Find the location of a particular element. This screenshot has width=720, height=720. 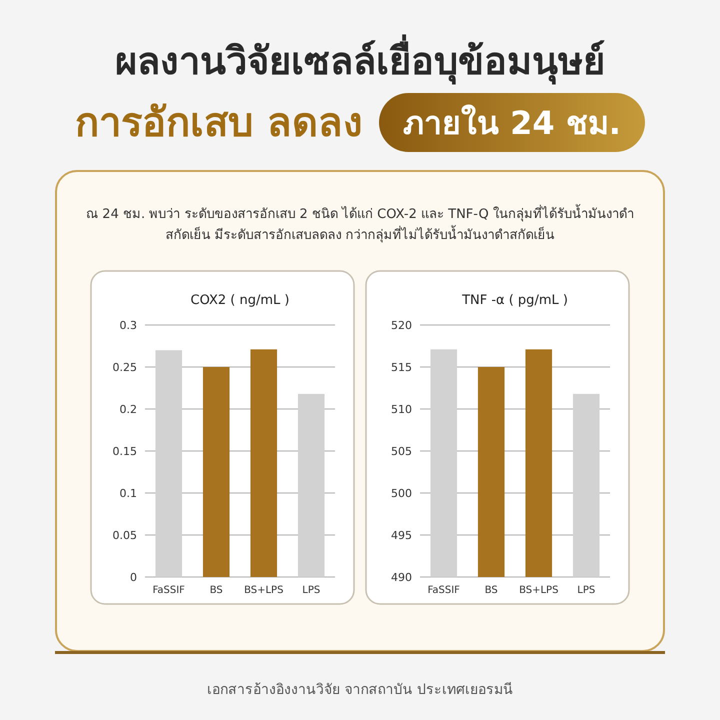

y-tick-label: 0.25 is located at coordinates (124, 367).